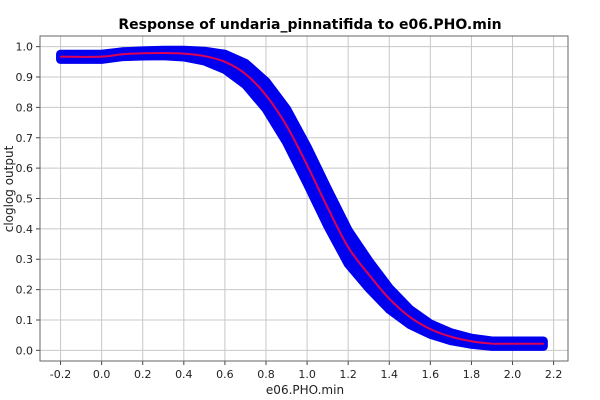  Describe the element at coordinates (184, 374) in the screenshot. I see `x-tick-label: 0.4` at that location.